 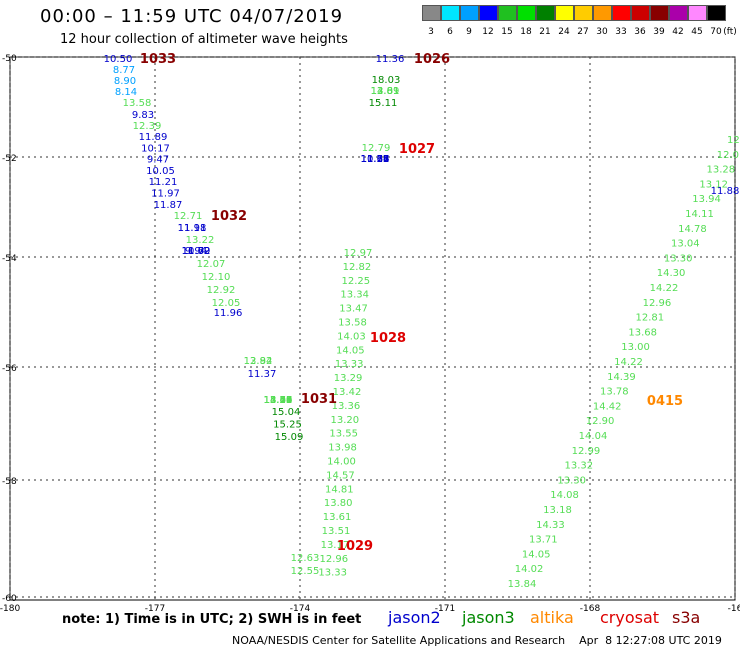 What do you see at coordinates (614, 392) in the screenshot?
I see `swh-value: 13.78` at bounding box center [614, 392].